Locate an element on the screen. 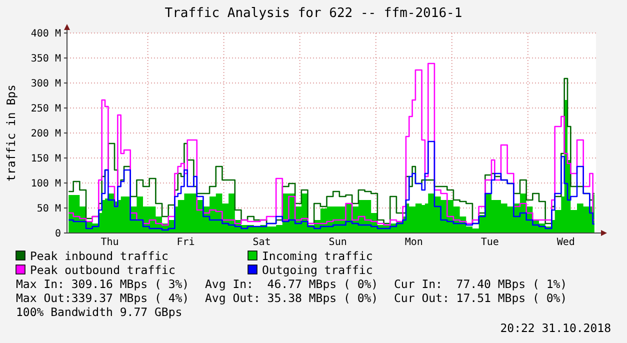 This screenshot has height=343, width=627. text: Cur Out: 17.51 MBps ( 0%) is located at coordinates (481, 298).